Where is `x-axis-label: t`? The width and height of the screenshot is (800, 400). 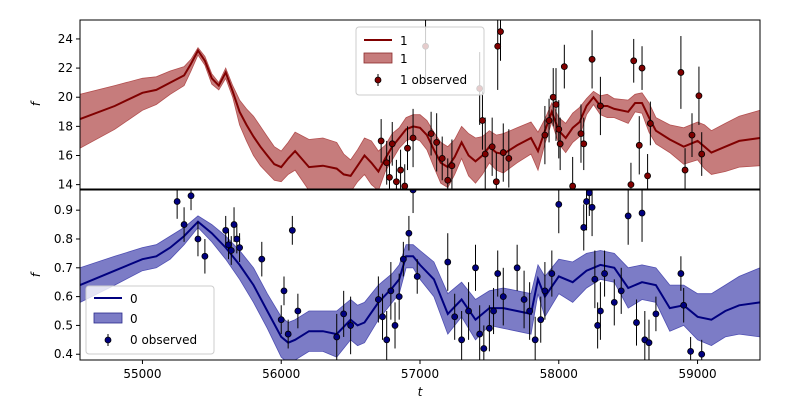
x-axis-label: t is located at coordinates (421, 392).